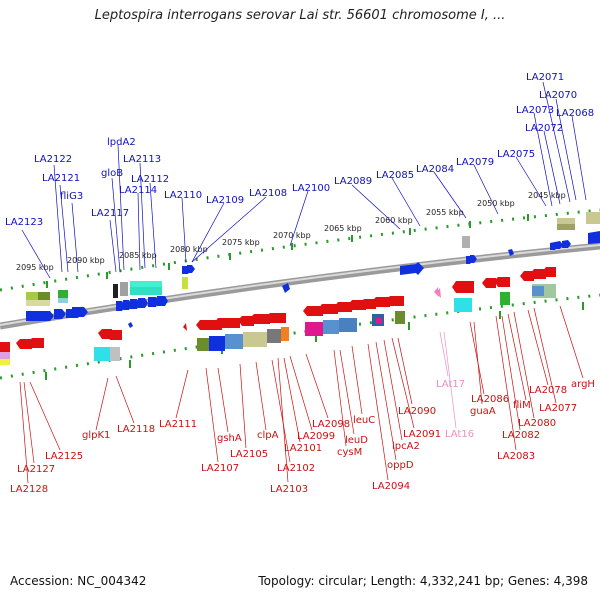 The width and height of the screenshot is (600, 600). I want to click on gene-label: LA2086, so click(490, 399).